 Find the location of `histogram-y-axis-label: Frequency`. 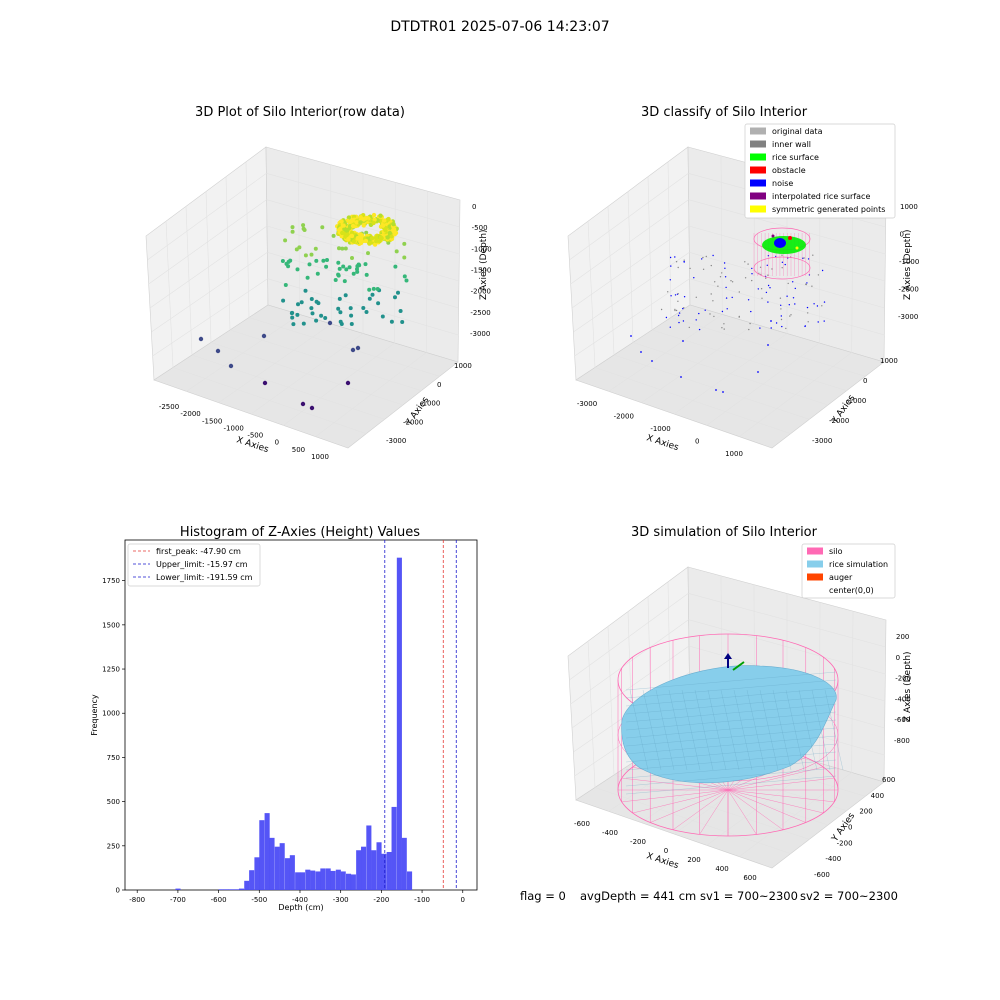

histogram-y-axis-label: Frequency is located at coordinates (94, 715).